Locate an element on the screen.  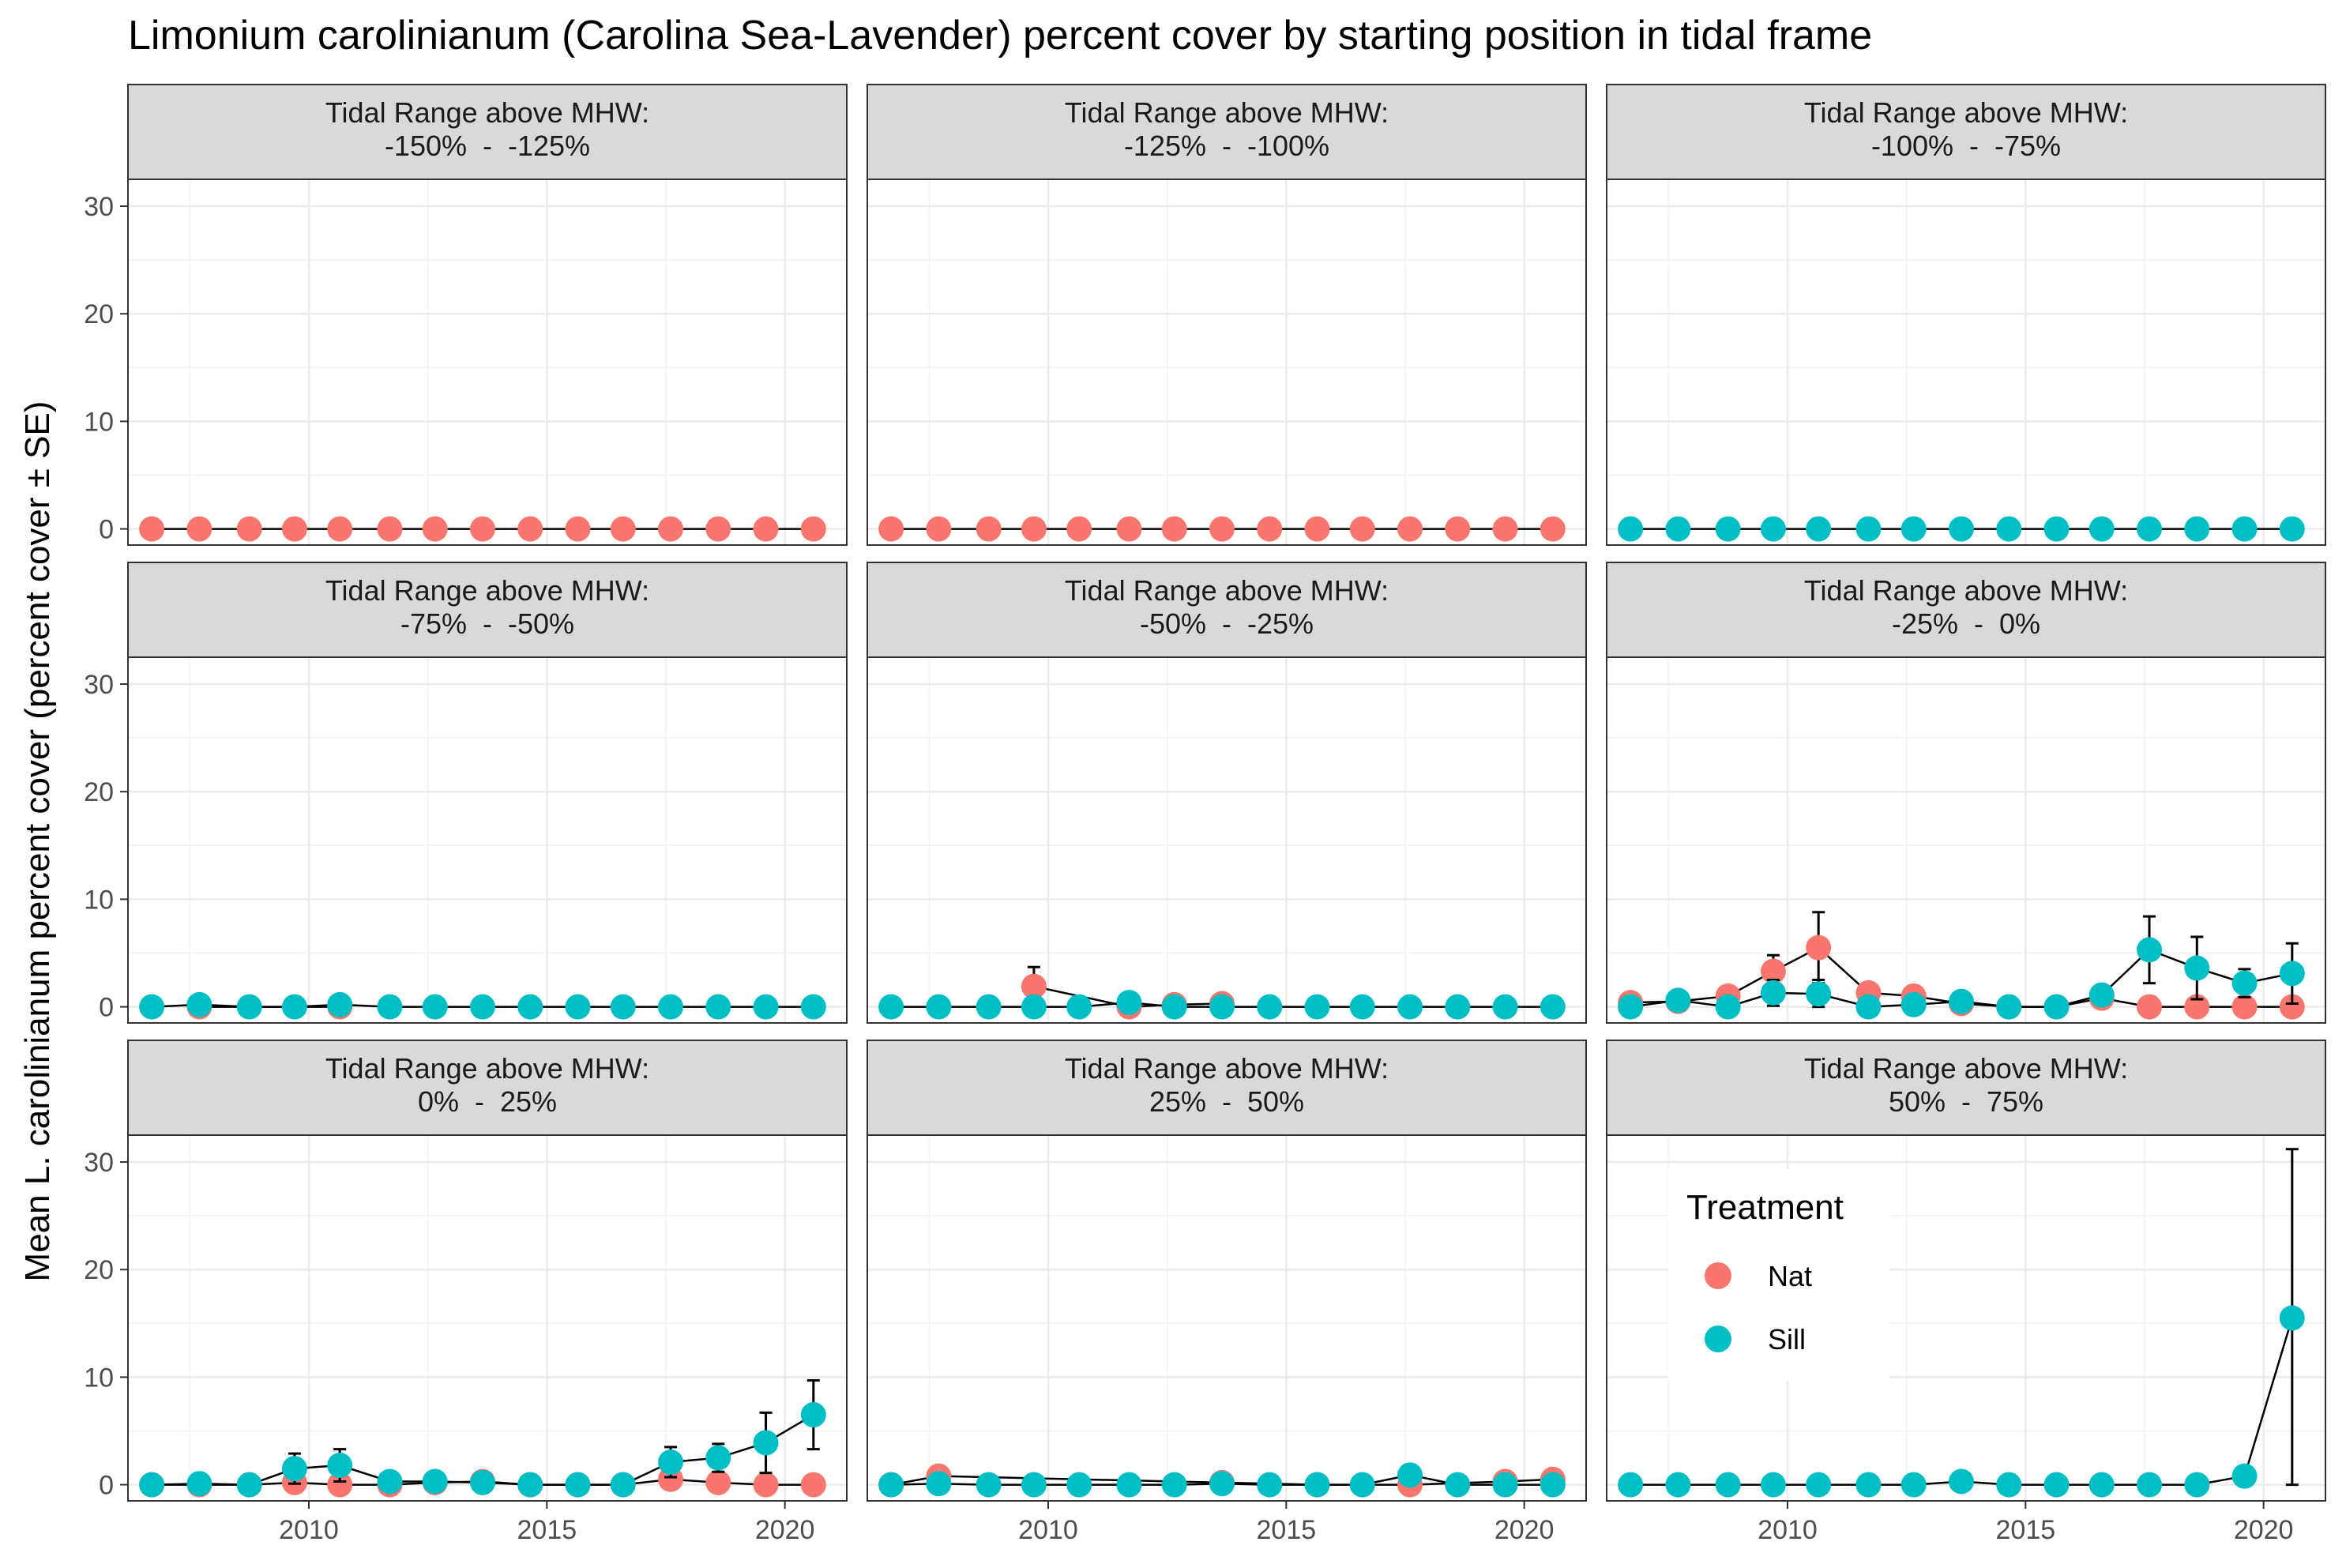
legend-key-nat is located at coordinates (1718, 1275).